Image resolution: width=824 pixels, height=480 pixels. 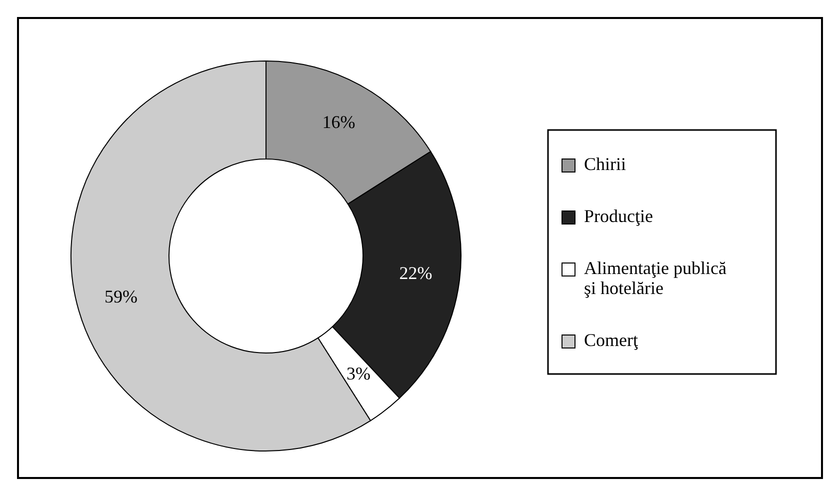 What do you see at coordinates (618, 216) in the screenshot?
I see `legend-label: Producţie` at bounding box center [618, 216].